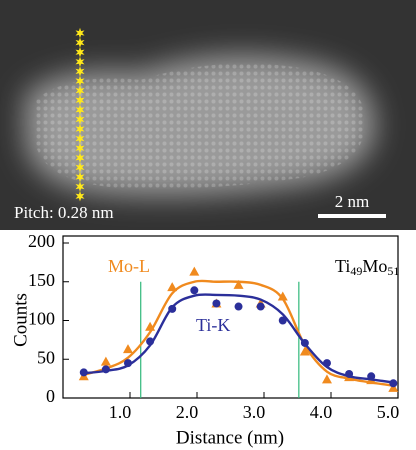 This screenshot has height=450, width=416. What do you see at coordinates (46, 357) in the screenshot?
I see `y-tick-label: 50` at bounding box center [46, 357].